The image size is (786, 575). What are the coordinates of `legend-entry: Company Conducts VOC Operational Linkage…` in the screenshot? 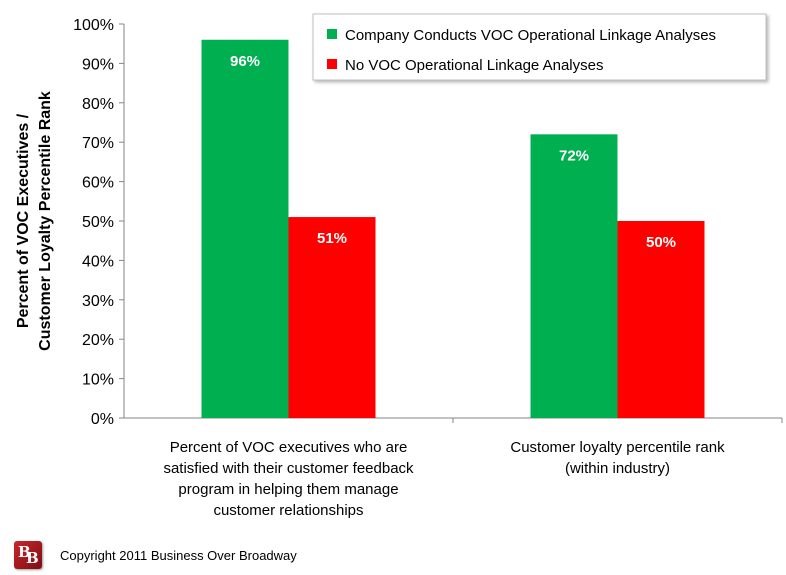 It's located at (530, 35).